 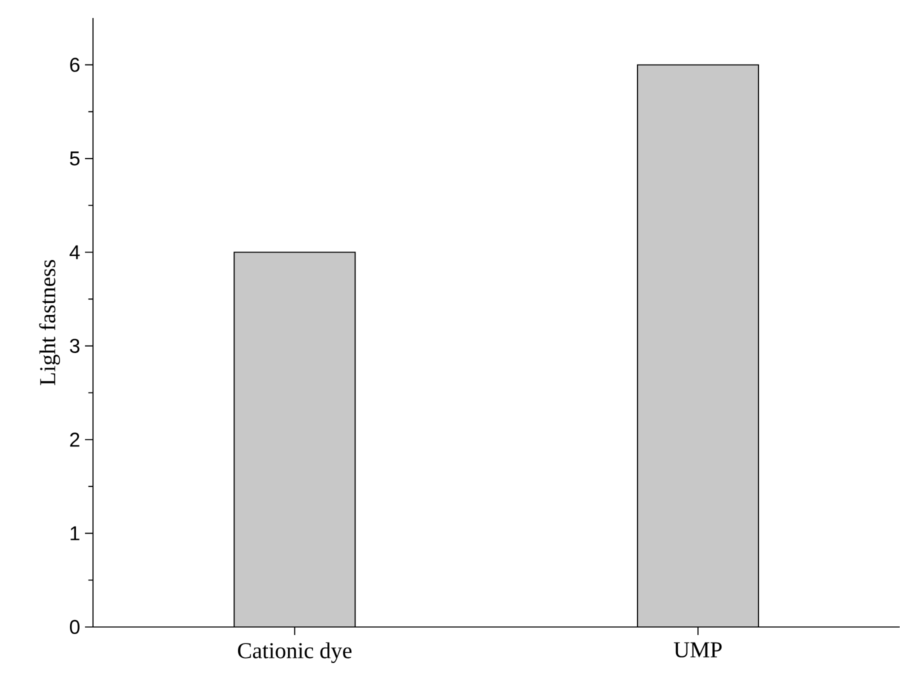 What do you see at coordinates (75, 439) in the screenshot?
I see `y-tick-label: 2` at bounding box center [75, 439].